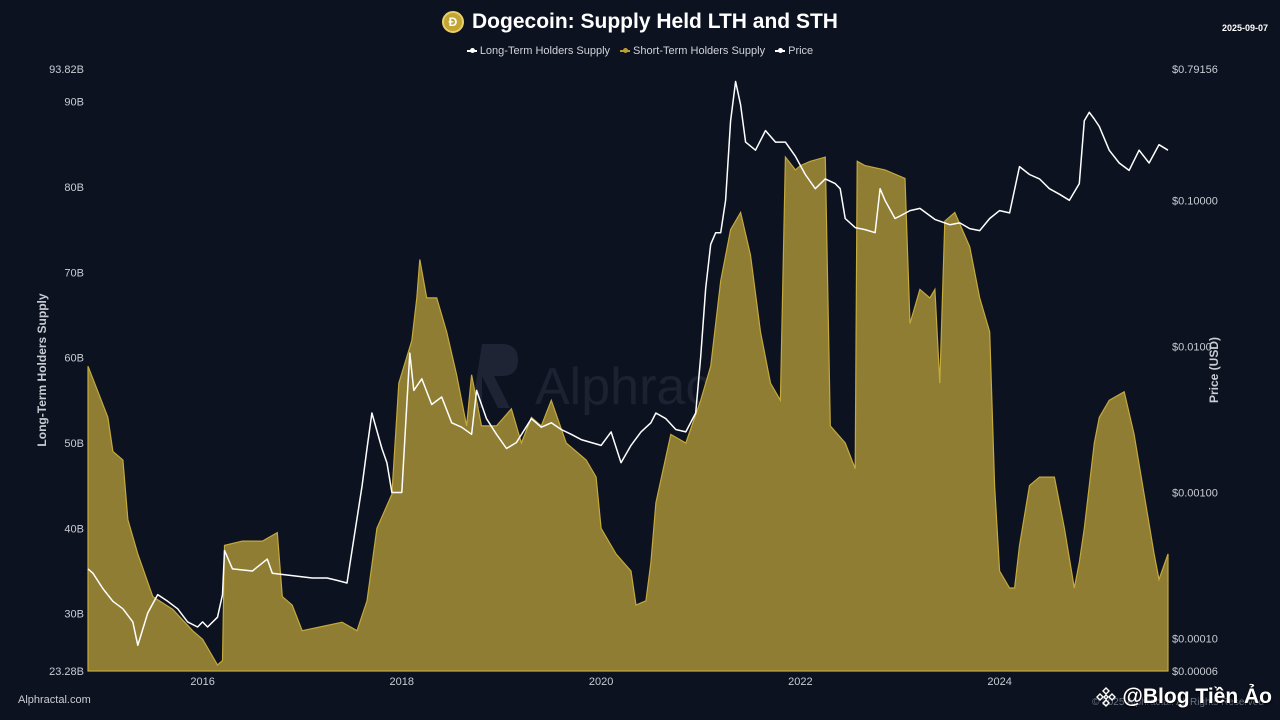 This screenshot has height=720, width=1280. I want to click on binance-diamond-icon, so click(1106, 697).